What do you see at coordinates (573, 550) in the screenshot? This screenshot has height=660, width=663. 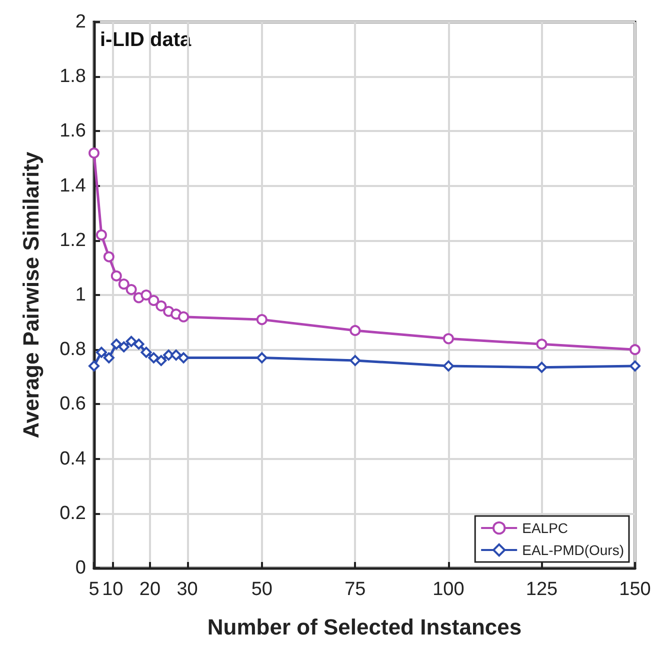 I see `legend-label: EAL-PMD(Ours)` at bounding box center [573, 550].